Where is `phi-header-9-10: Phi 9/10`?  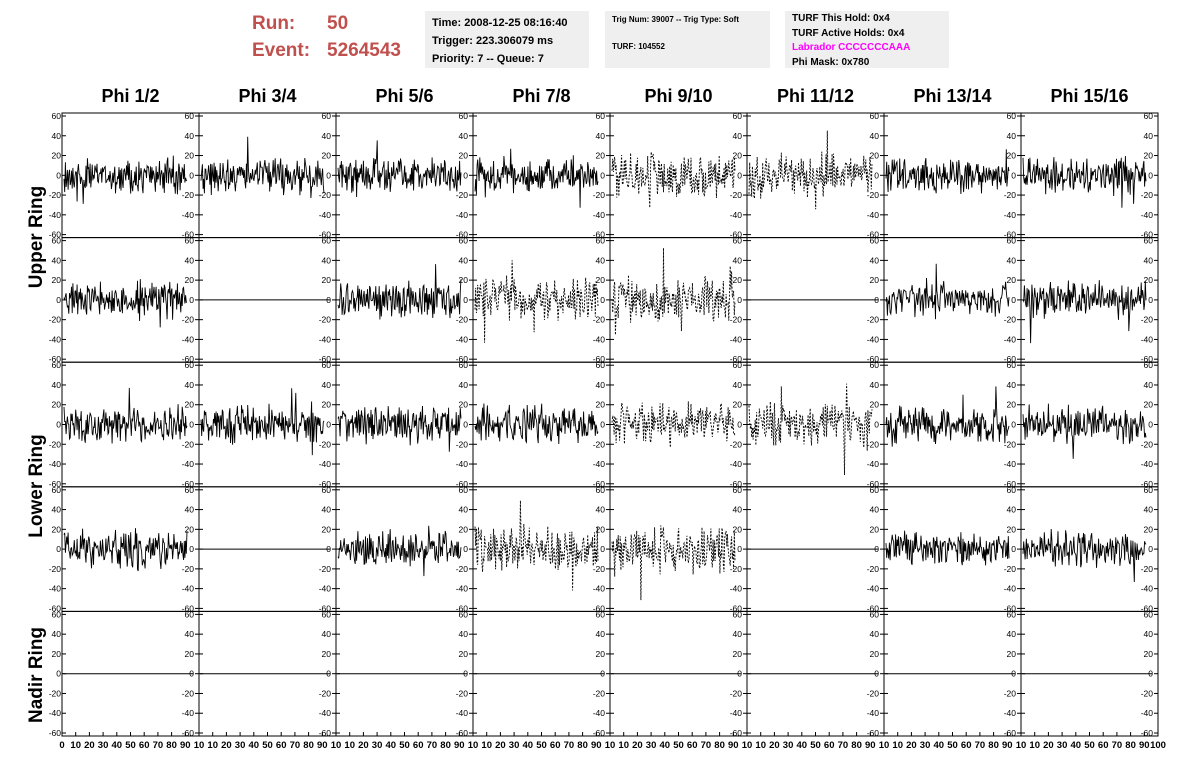 phi-header-9-10: Phi 9/10 is located at coordinates (678, 96).